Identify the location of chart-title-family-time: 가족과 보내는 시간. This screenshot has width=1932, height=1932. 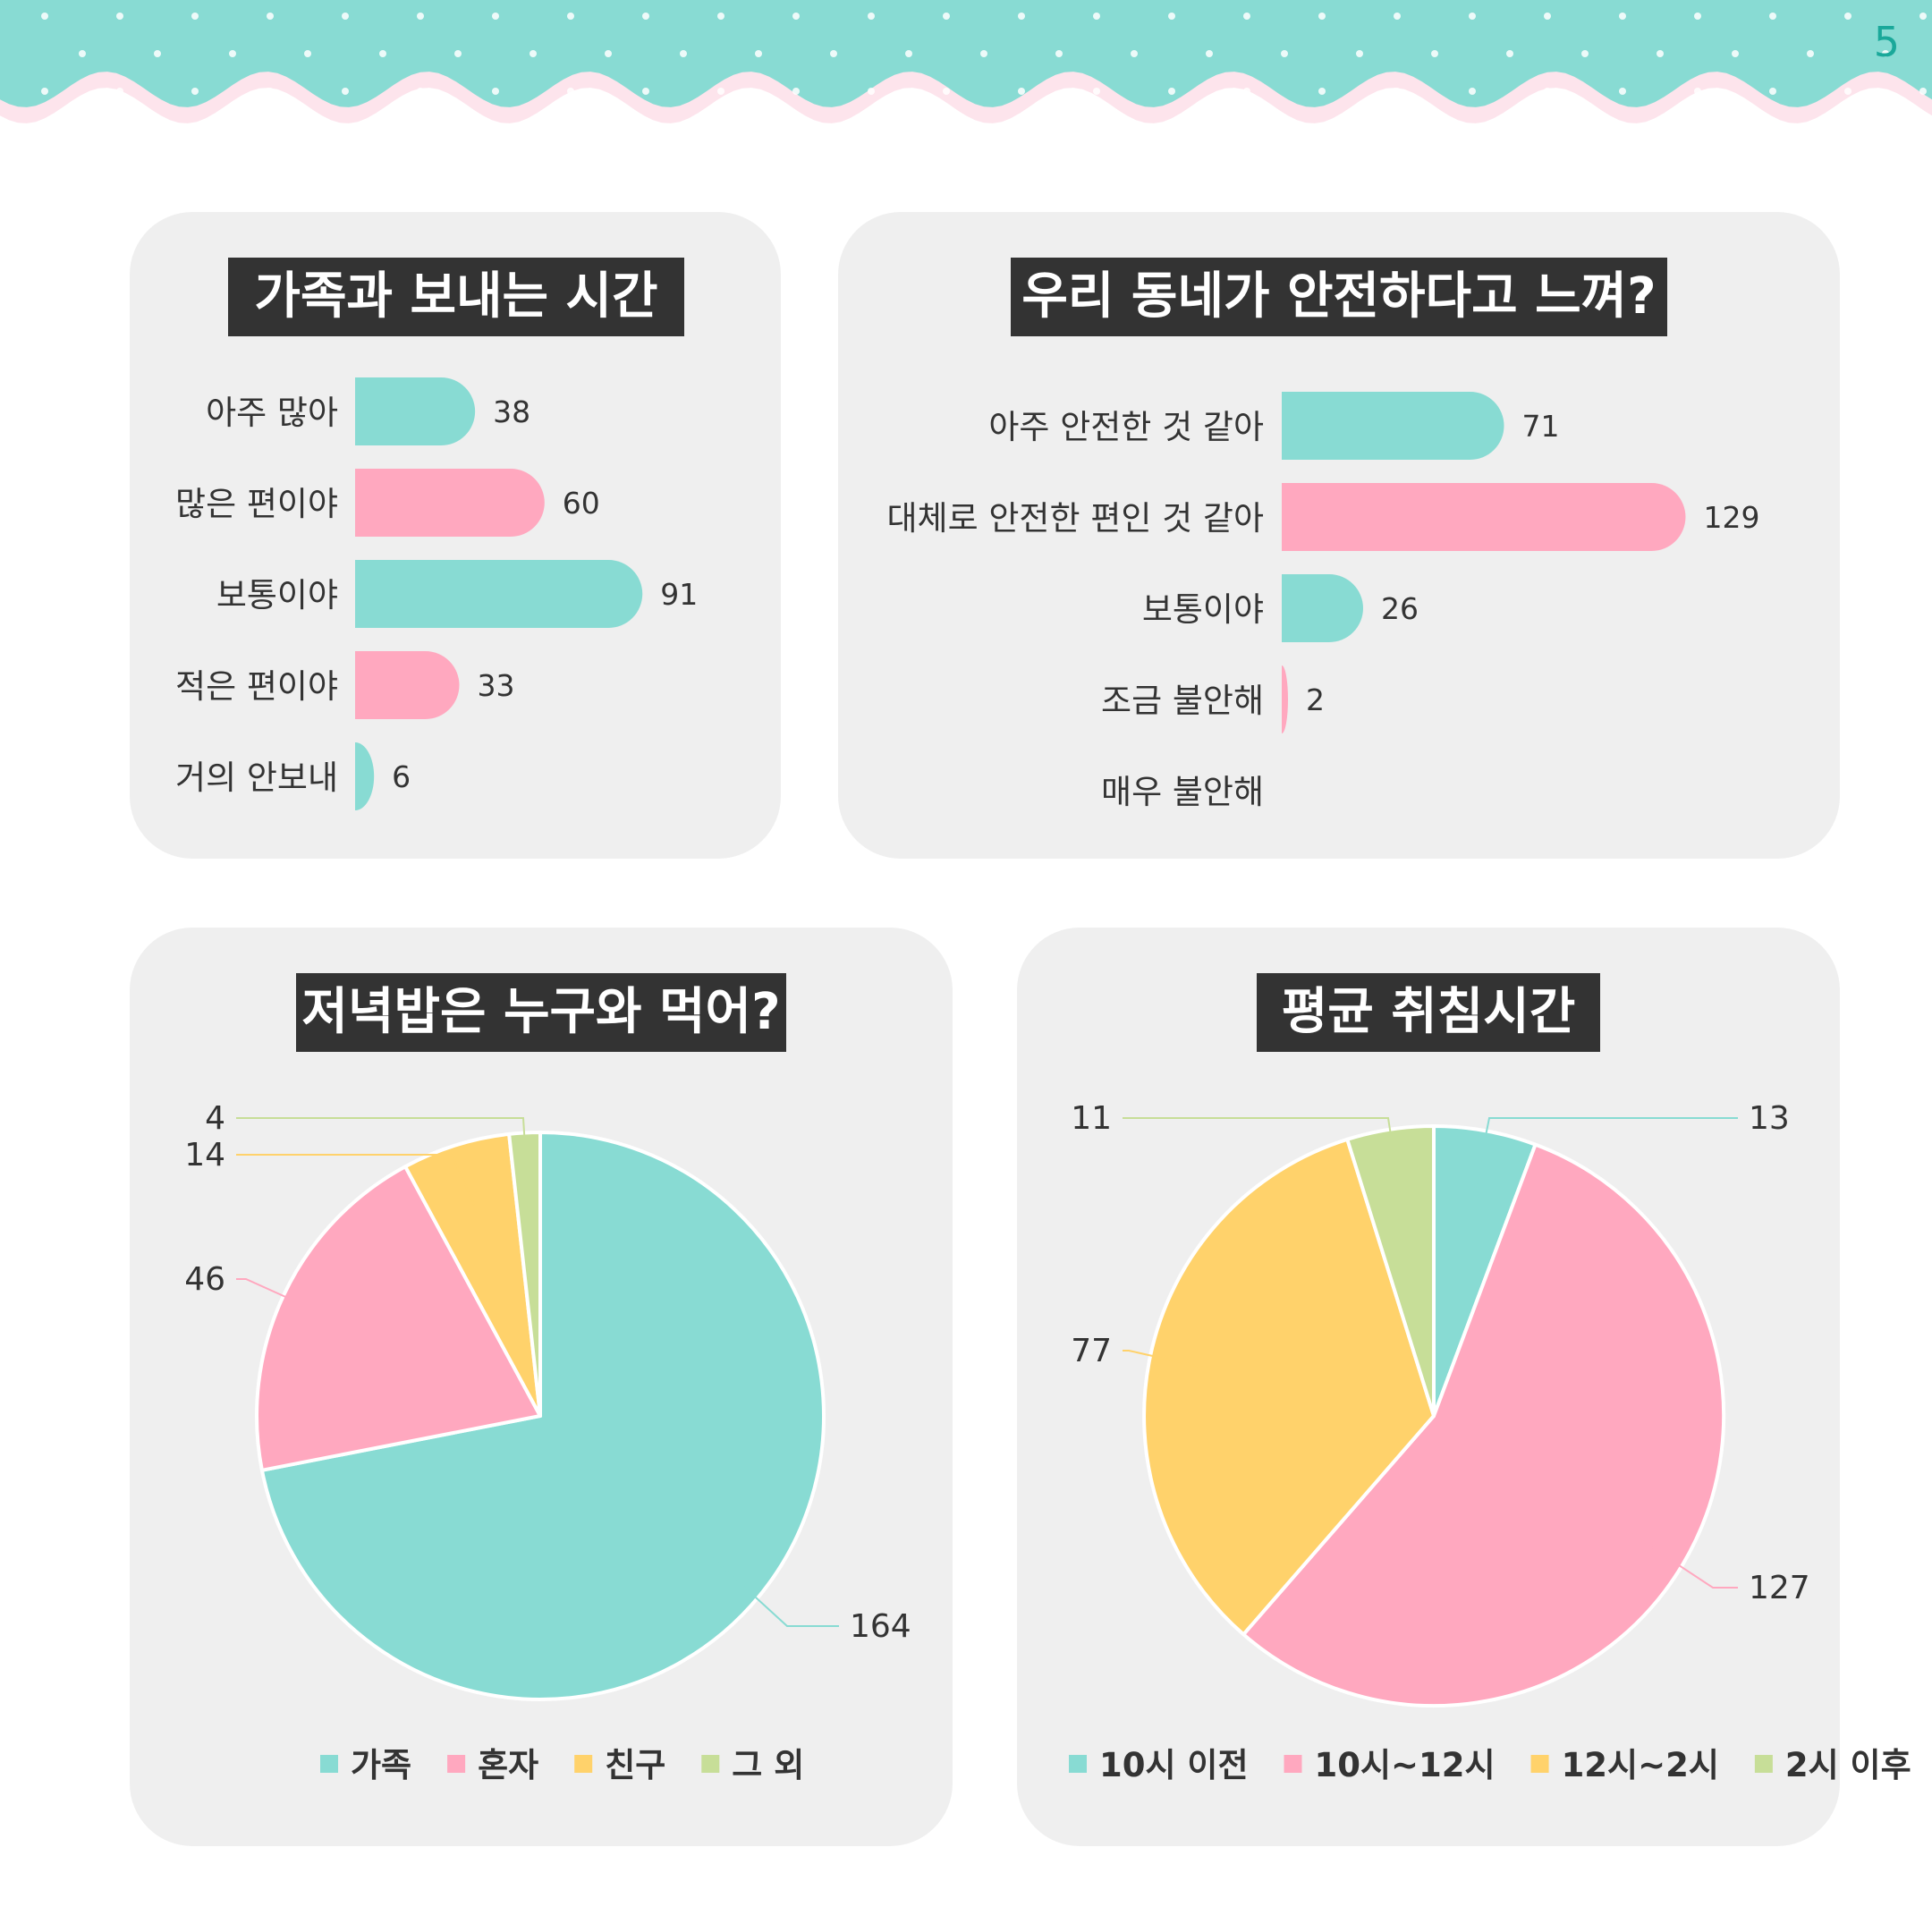
(456, 297).